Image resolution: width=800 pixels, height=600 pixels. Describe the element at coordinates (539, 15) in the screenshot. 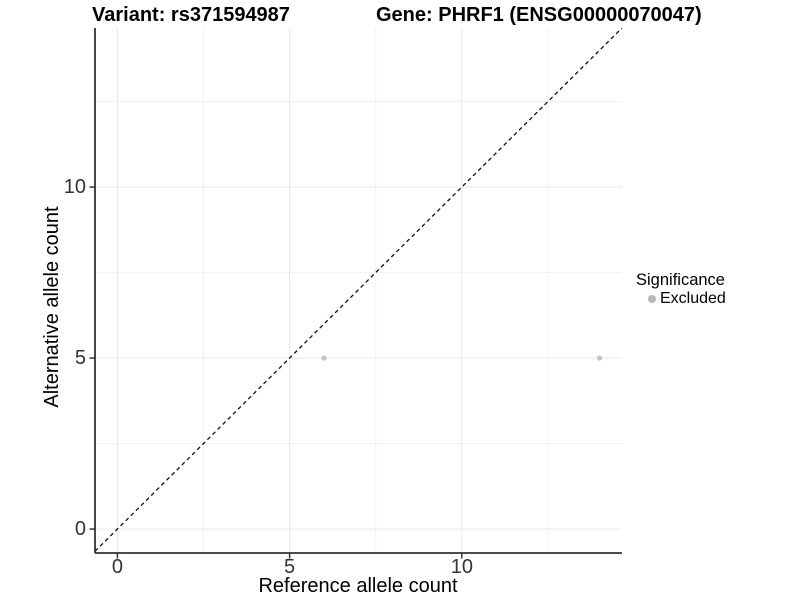

I see `plot-title-gene: Gene: PHRF1 (ENSG00000070047)` at that location.